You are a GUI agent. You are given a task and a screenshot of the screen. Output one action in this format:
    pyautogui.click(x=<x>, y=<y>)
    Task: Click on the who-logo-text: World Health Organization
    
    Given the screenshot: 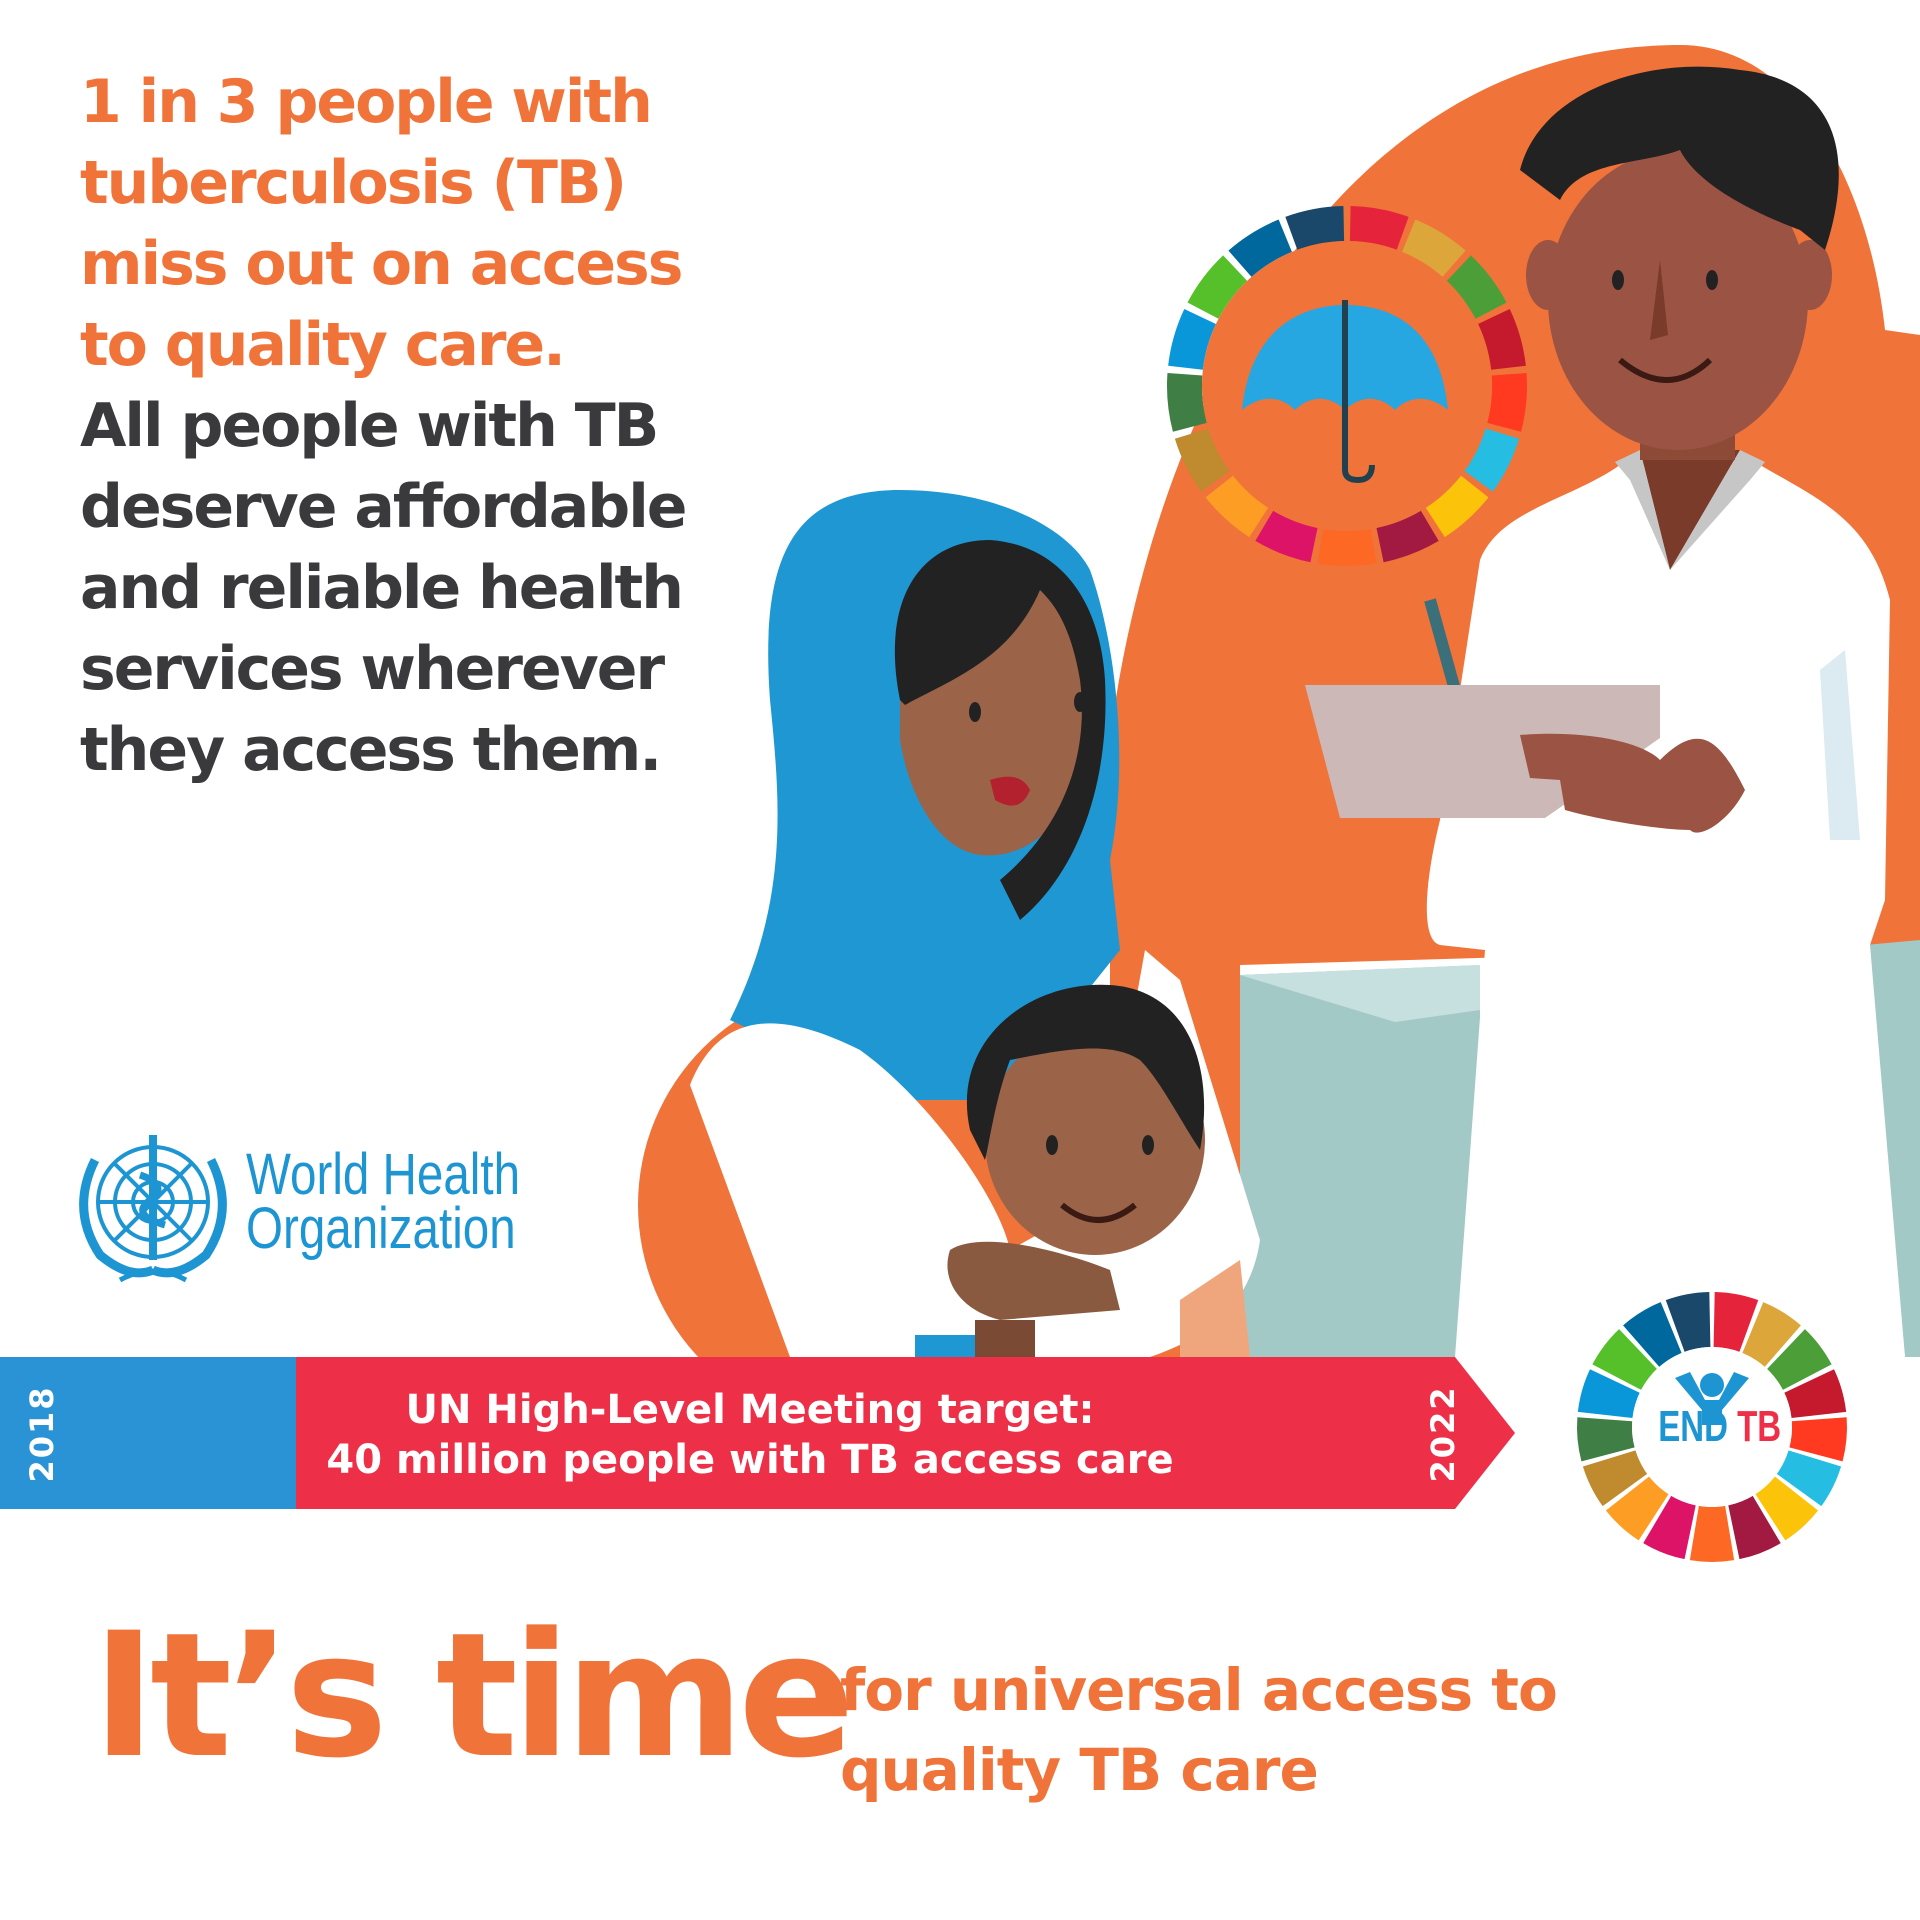 What is the action you would take?
    pyautogui.click(x=383, y=1201)
    